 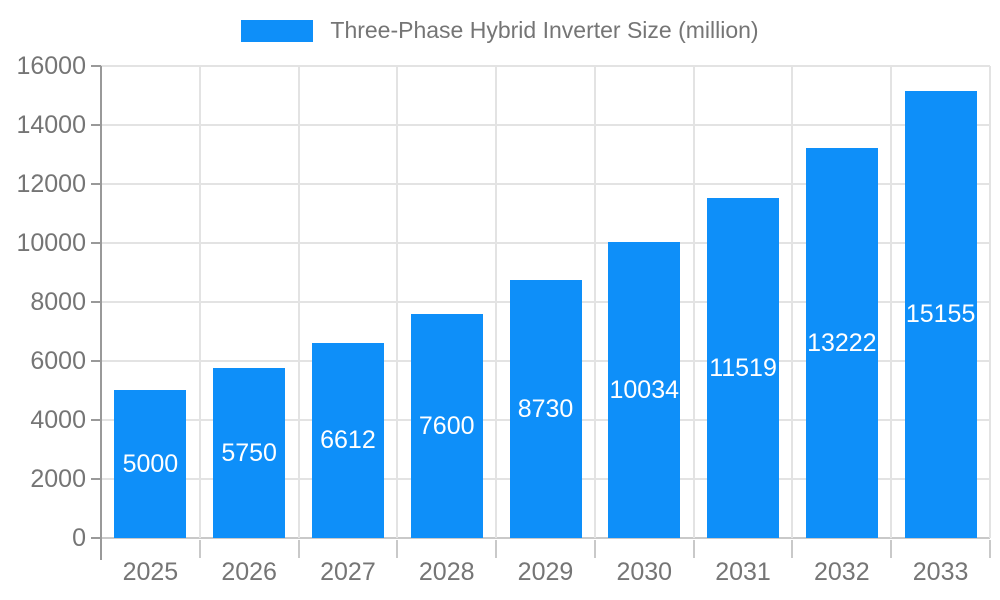 I want to click on x-axis-tick-label: 2028, so click(x=446, y=572).